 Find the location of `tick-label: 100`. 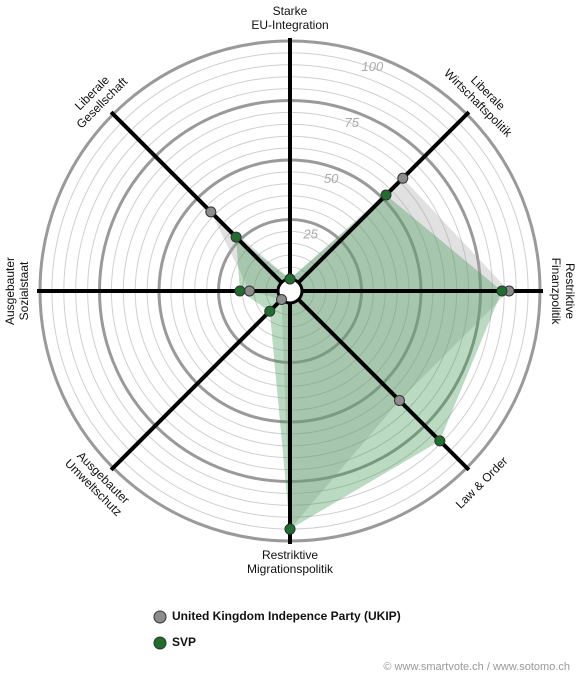

tick-label: 100 is located at coordinates (373, 66).